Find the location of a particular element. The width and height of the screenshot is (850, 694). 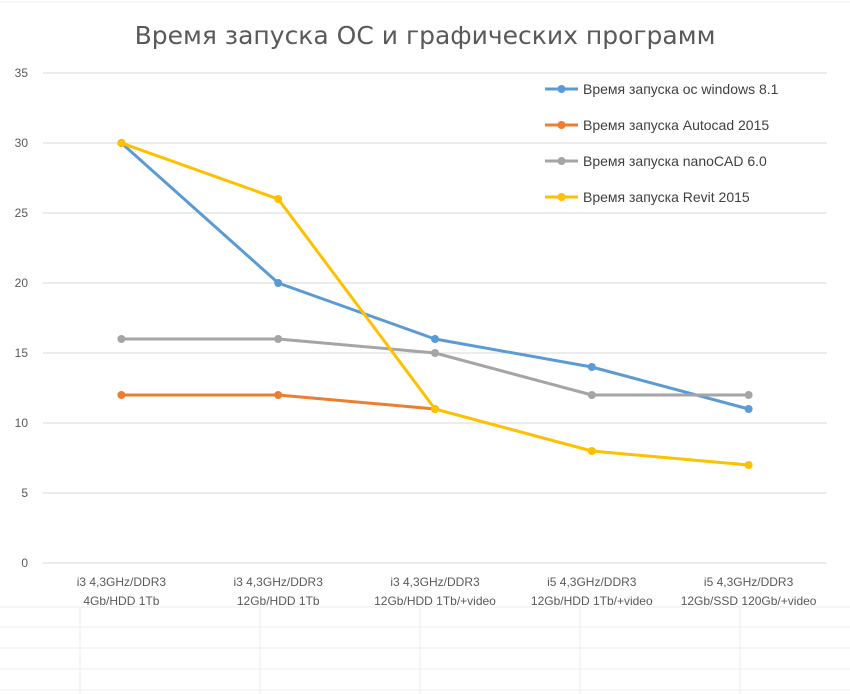

y-tick-label: 15 is located at coordinates (22, 353).